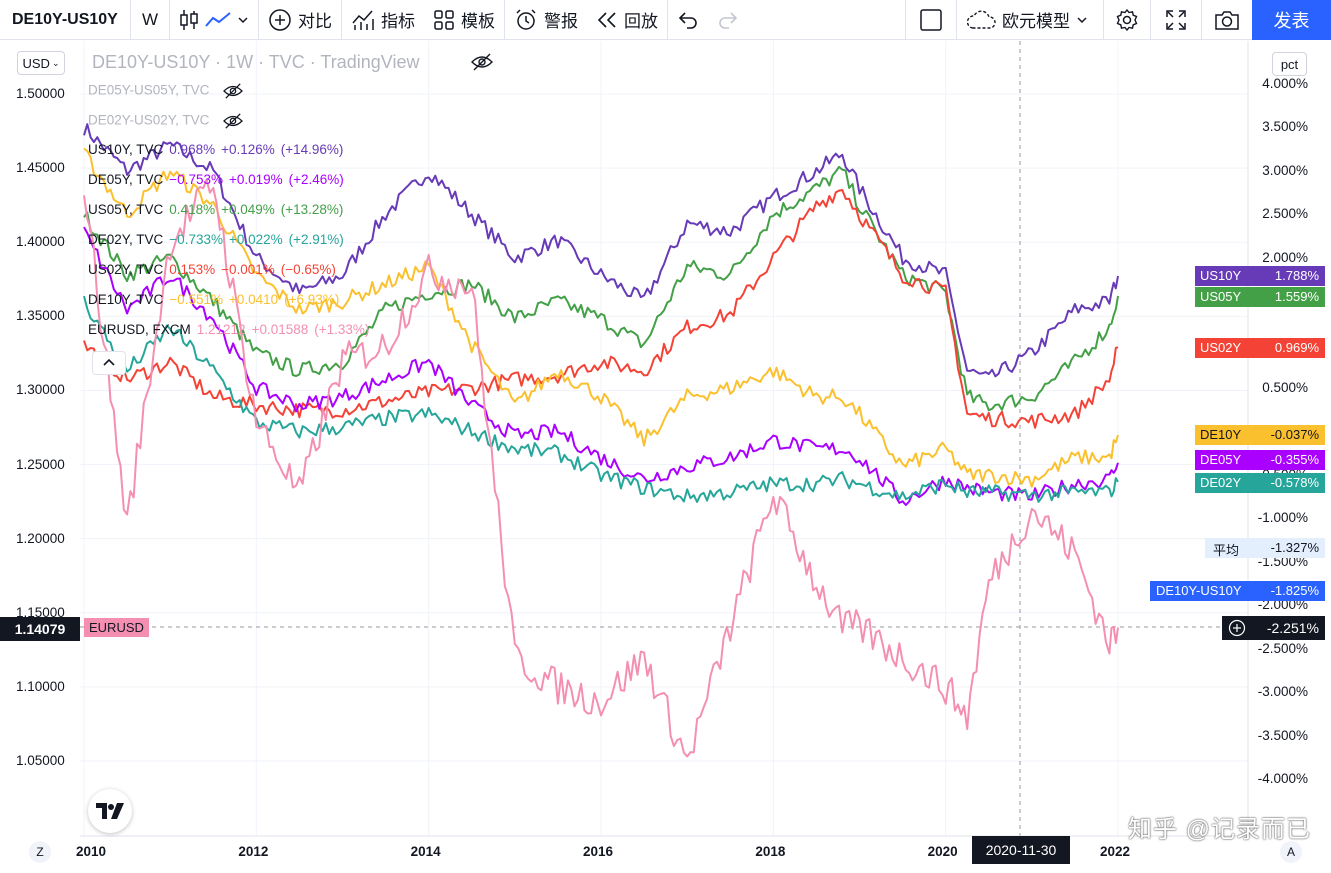 This screenshot has height=873, width=1331. Describe the element at coordinates (1294, 459) in the screenshot. I see `series-badge-value: -0.355%` at that location.